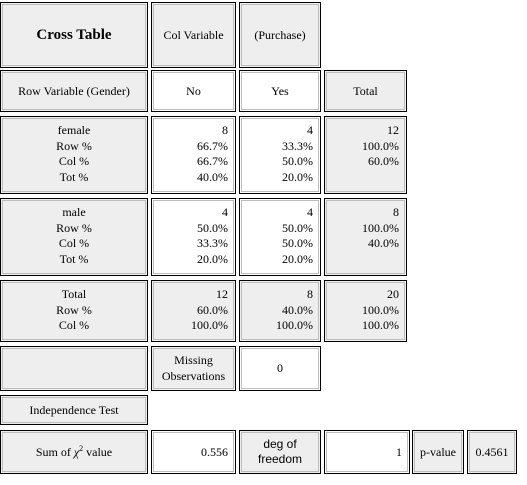 The image size is (527, 485). I want to click on male-total-cell: 8 100.0% 40.0%, so click(365, 237).